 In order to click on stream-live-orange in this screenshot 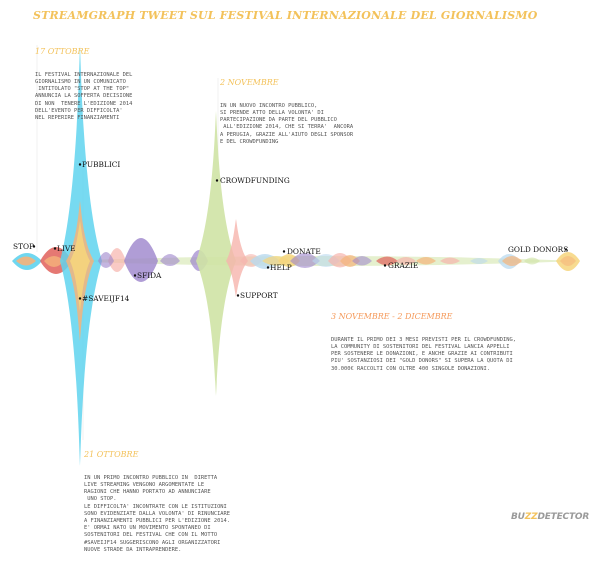, I will do `click(54, 261)`.